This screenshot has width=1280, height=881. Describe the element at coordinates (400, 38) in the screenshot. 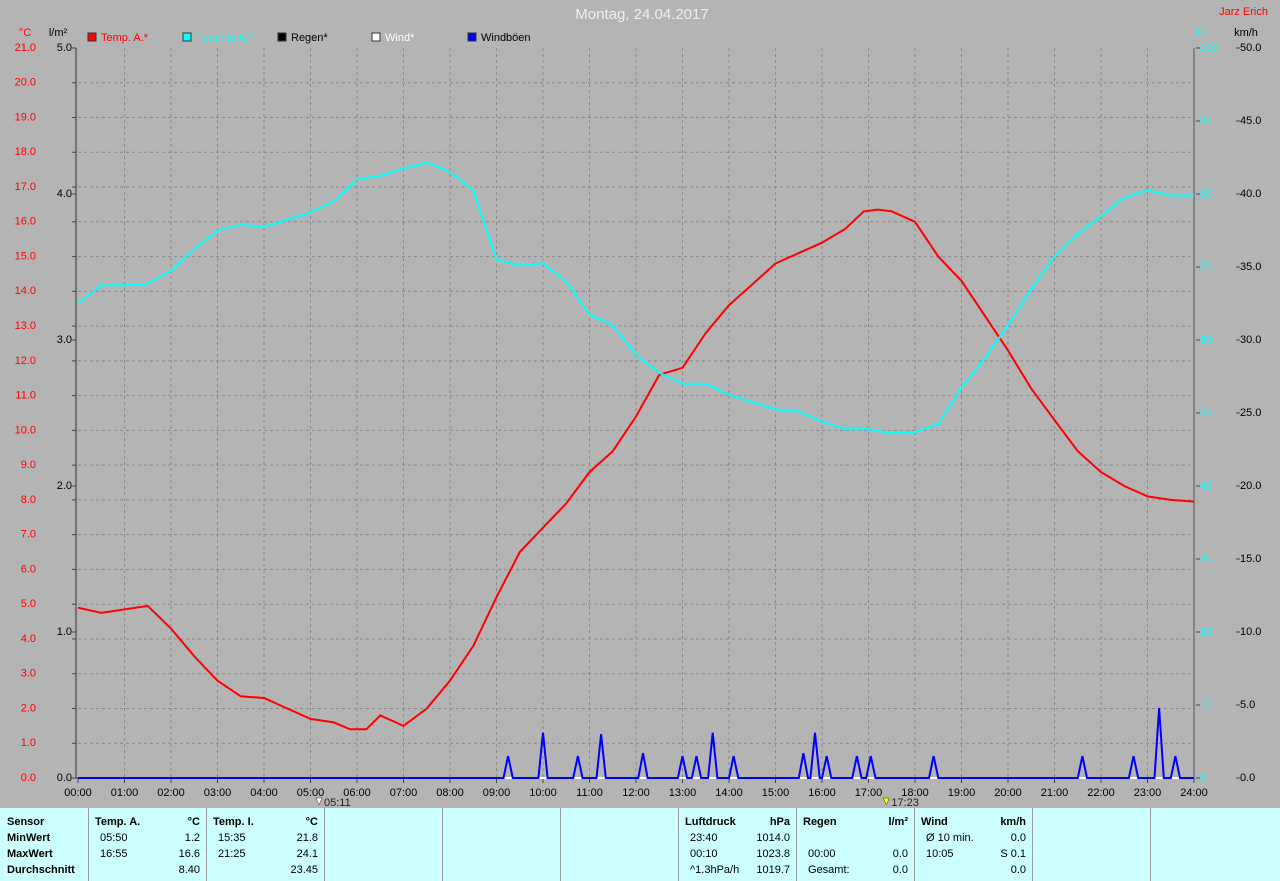

I see `legend-label: Wind*` at that location.